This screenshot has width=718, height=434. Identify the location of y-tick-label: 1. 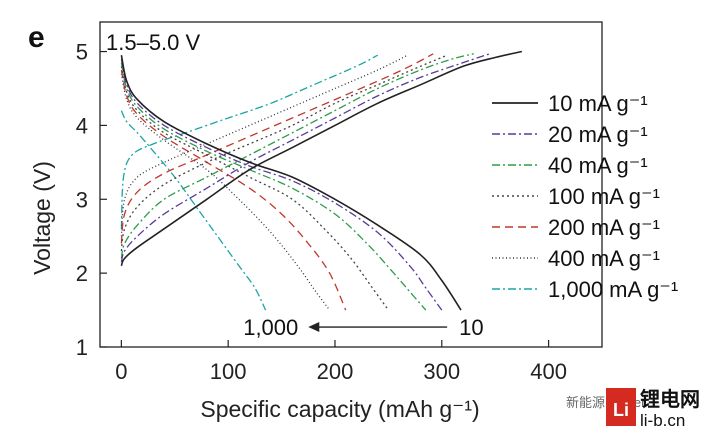
(82, 347).